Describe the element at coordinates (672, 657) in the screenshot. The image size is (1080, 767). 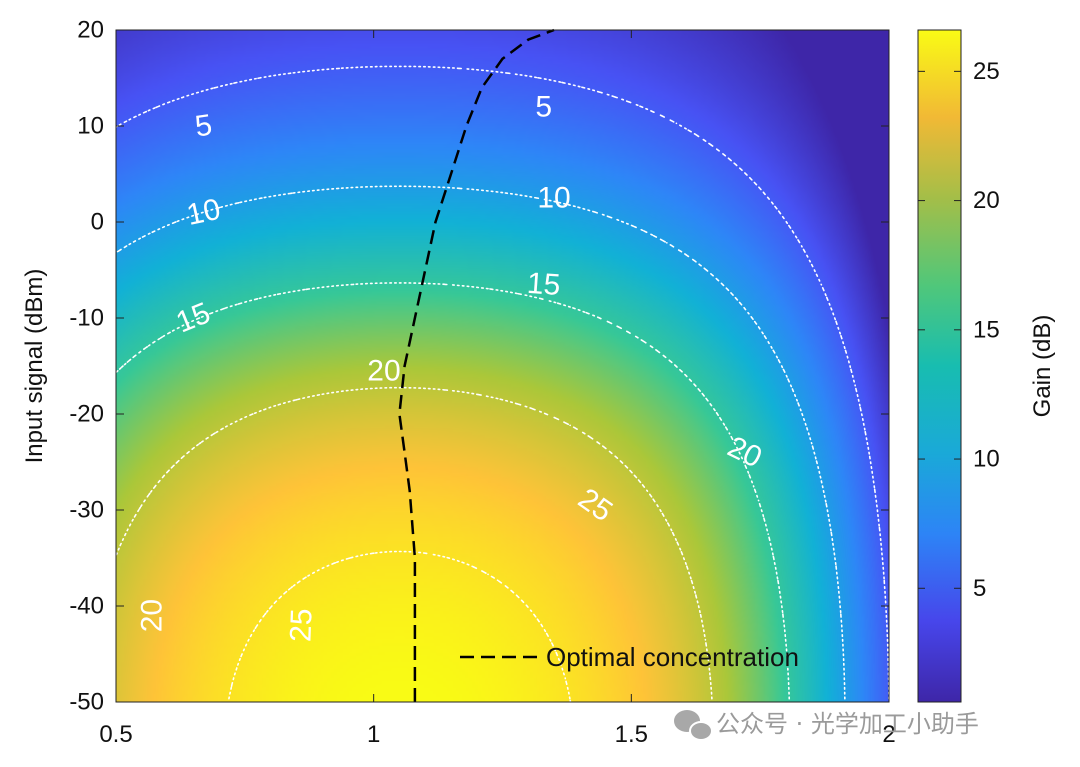
I see `legend-label: Optimal concentration` at that location.